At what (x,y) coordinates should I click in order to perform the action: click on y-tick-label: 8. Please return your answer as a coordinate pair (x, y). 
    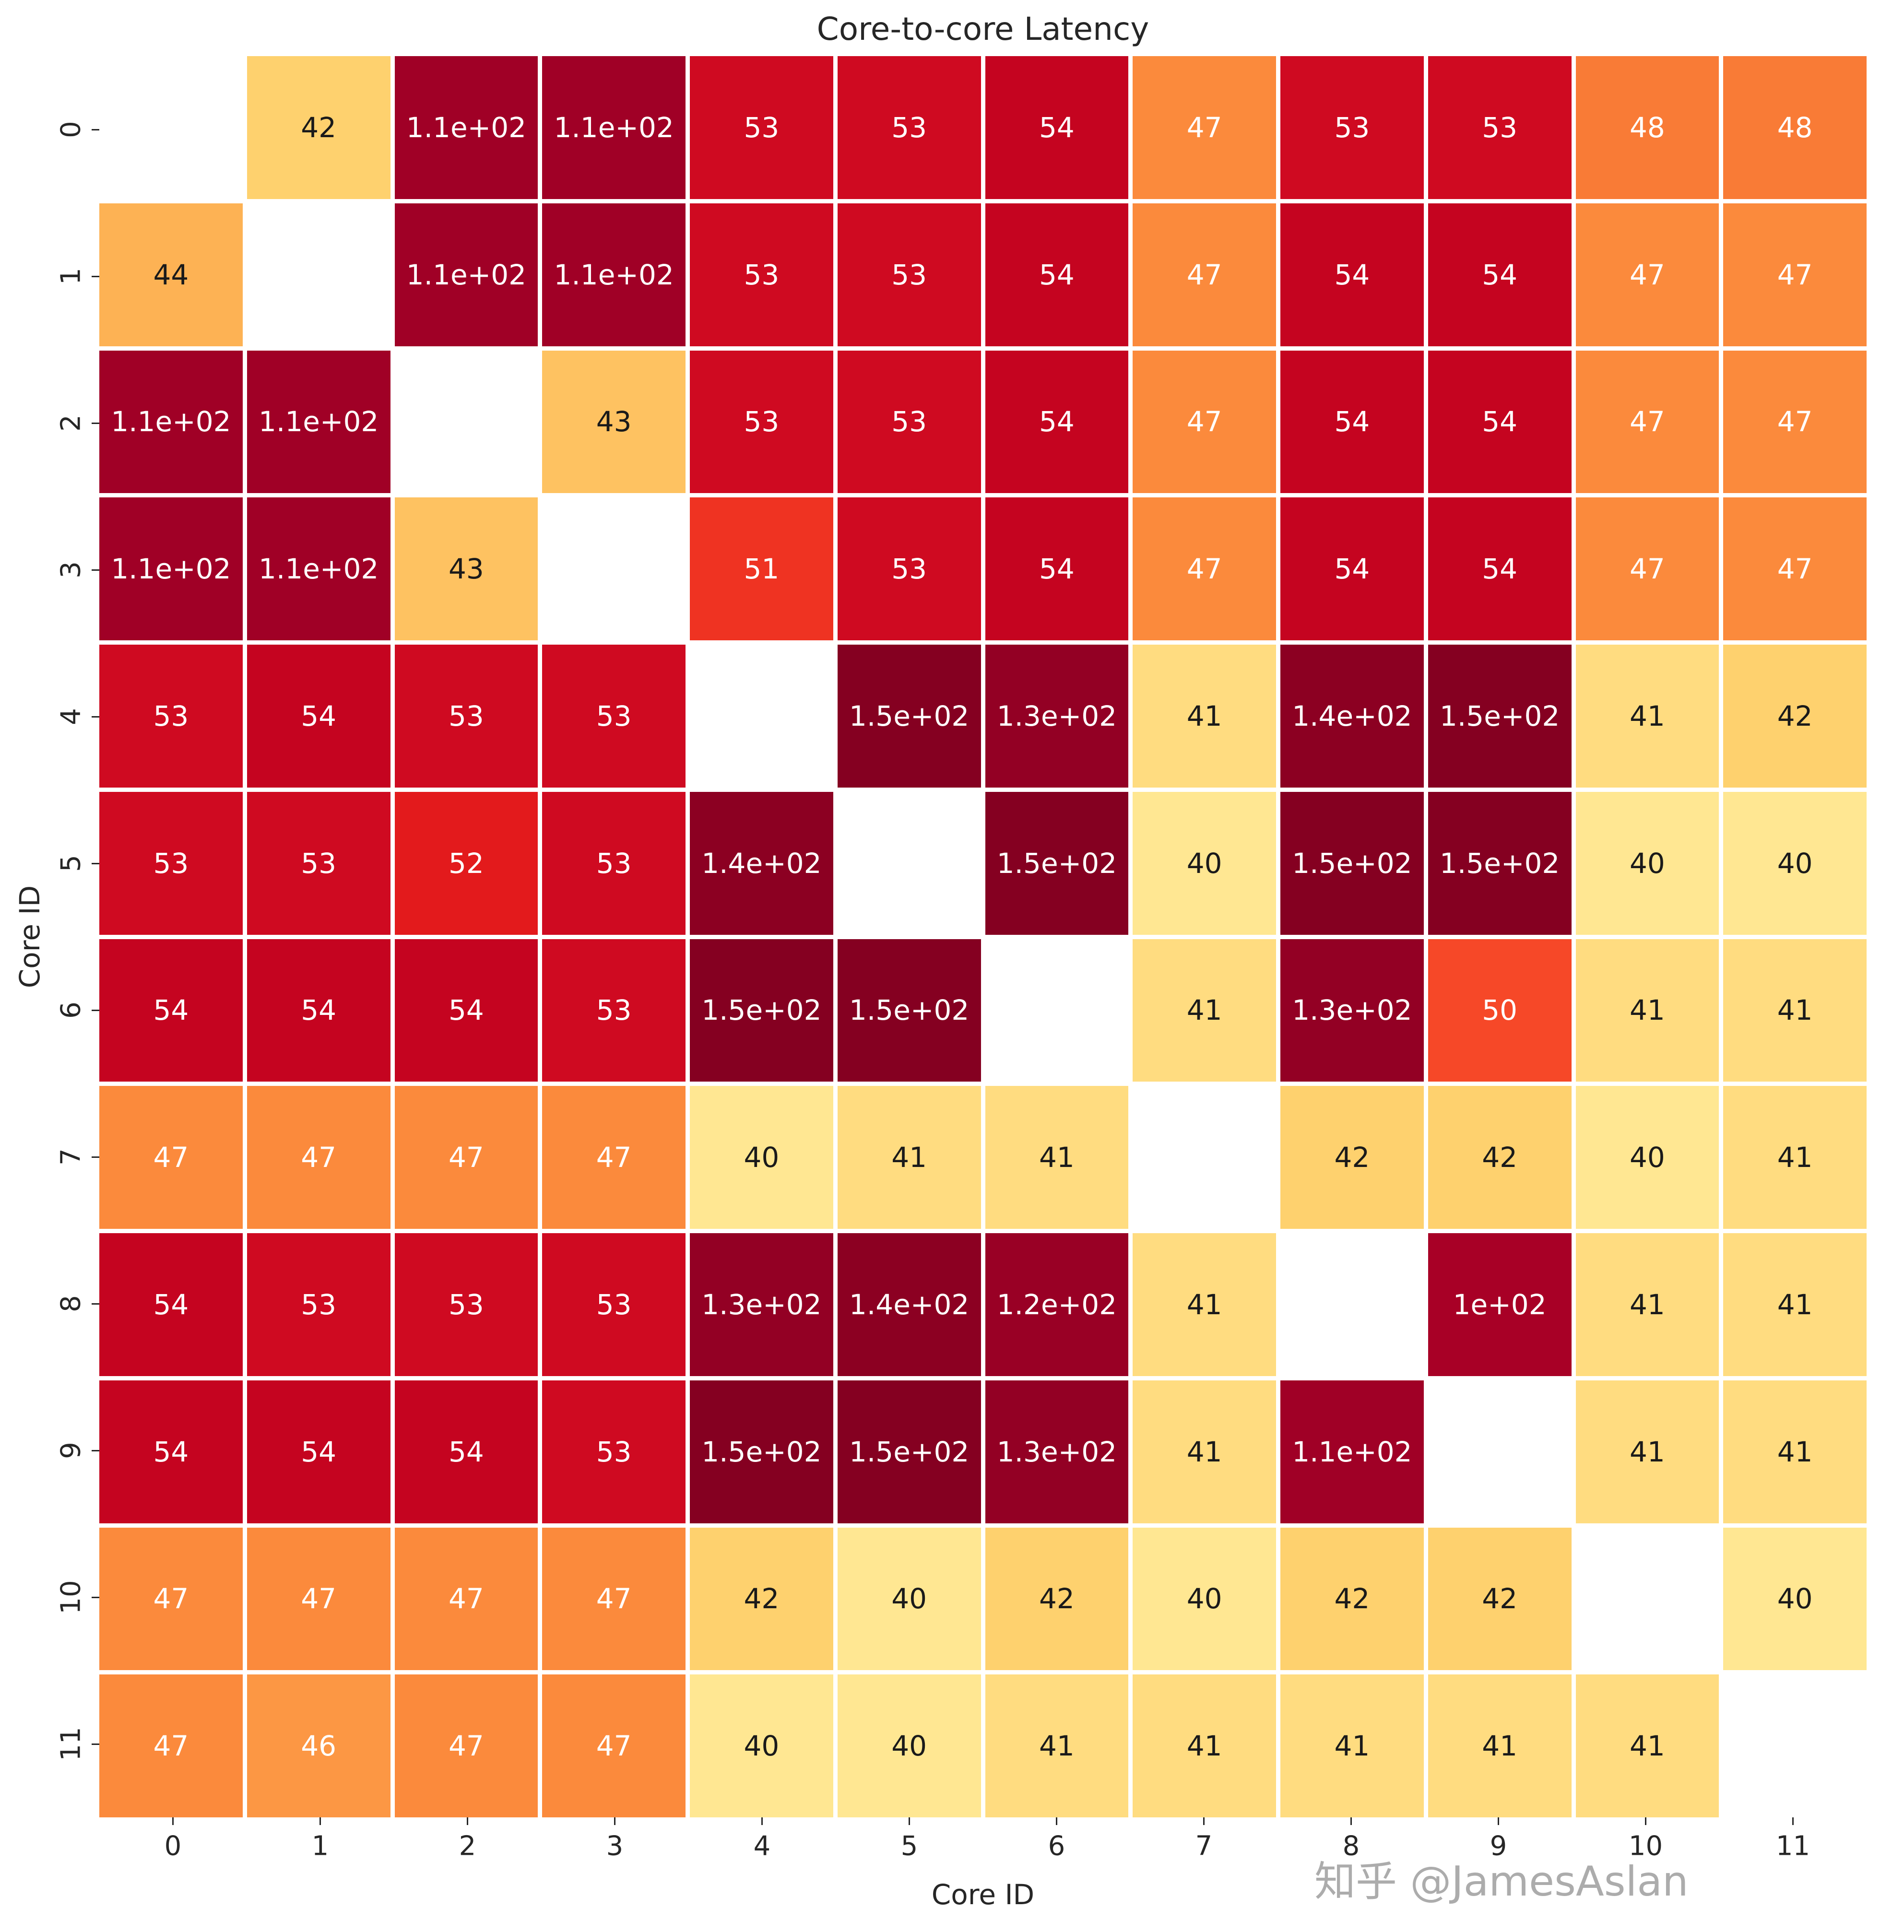
    Looking at the image, I should click on (71, 1304).